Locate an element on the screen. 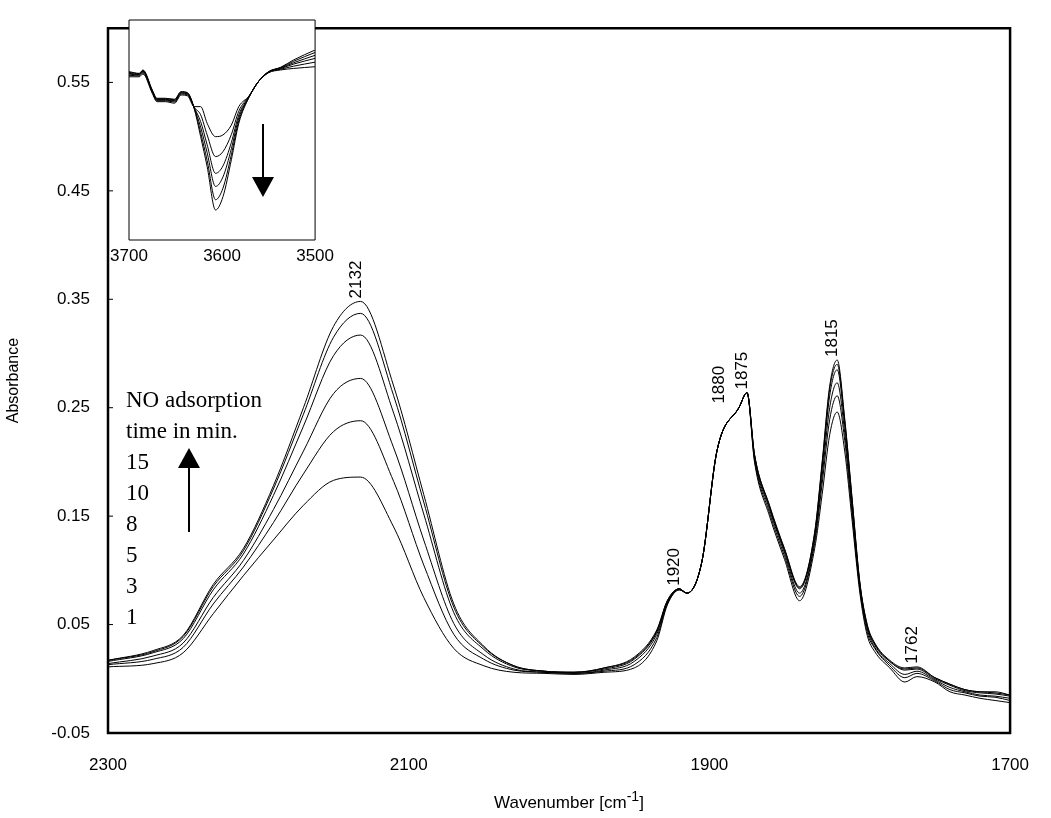  x-axis-title: Wavenumber [cm$^{-1}$] is located at coordinates (569, 800).